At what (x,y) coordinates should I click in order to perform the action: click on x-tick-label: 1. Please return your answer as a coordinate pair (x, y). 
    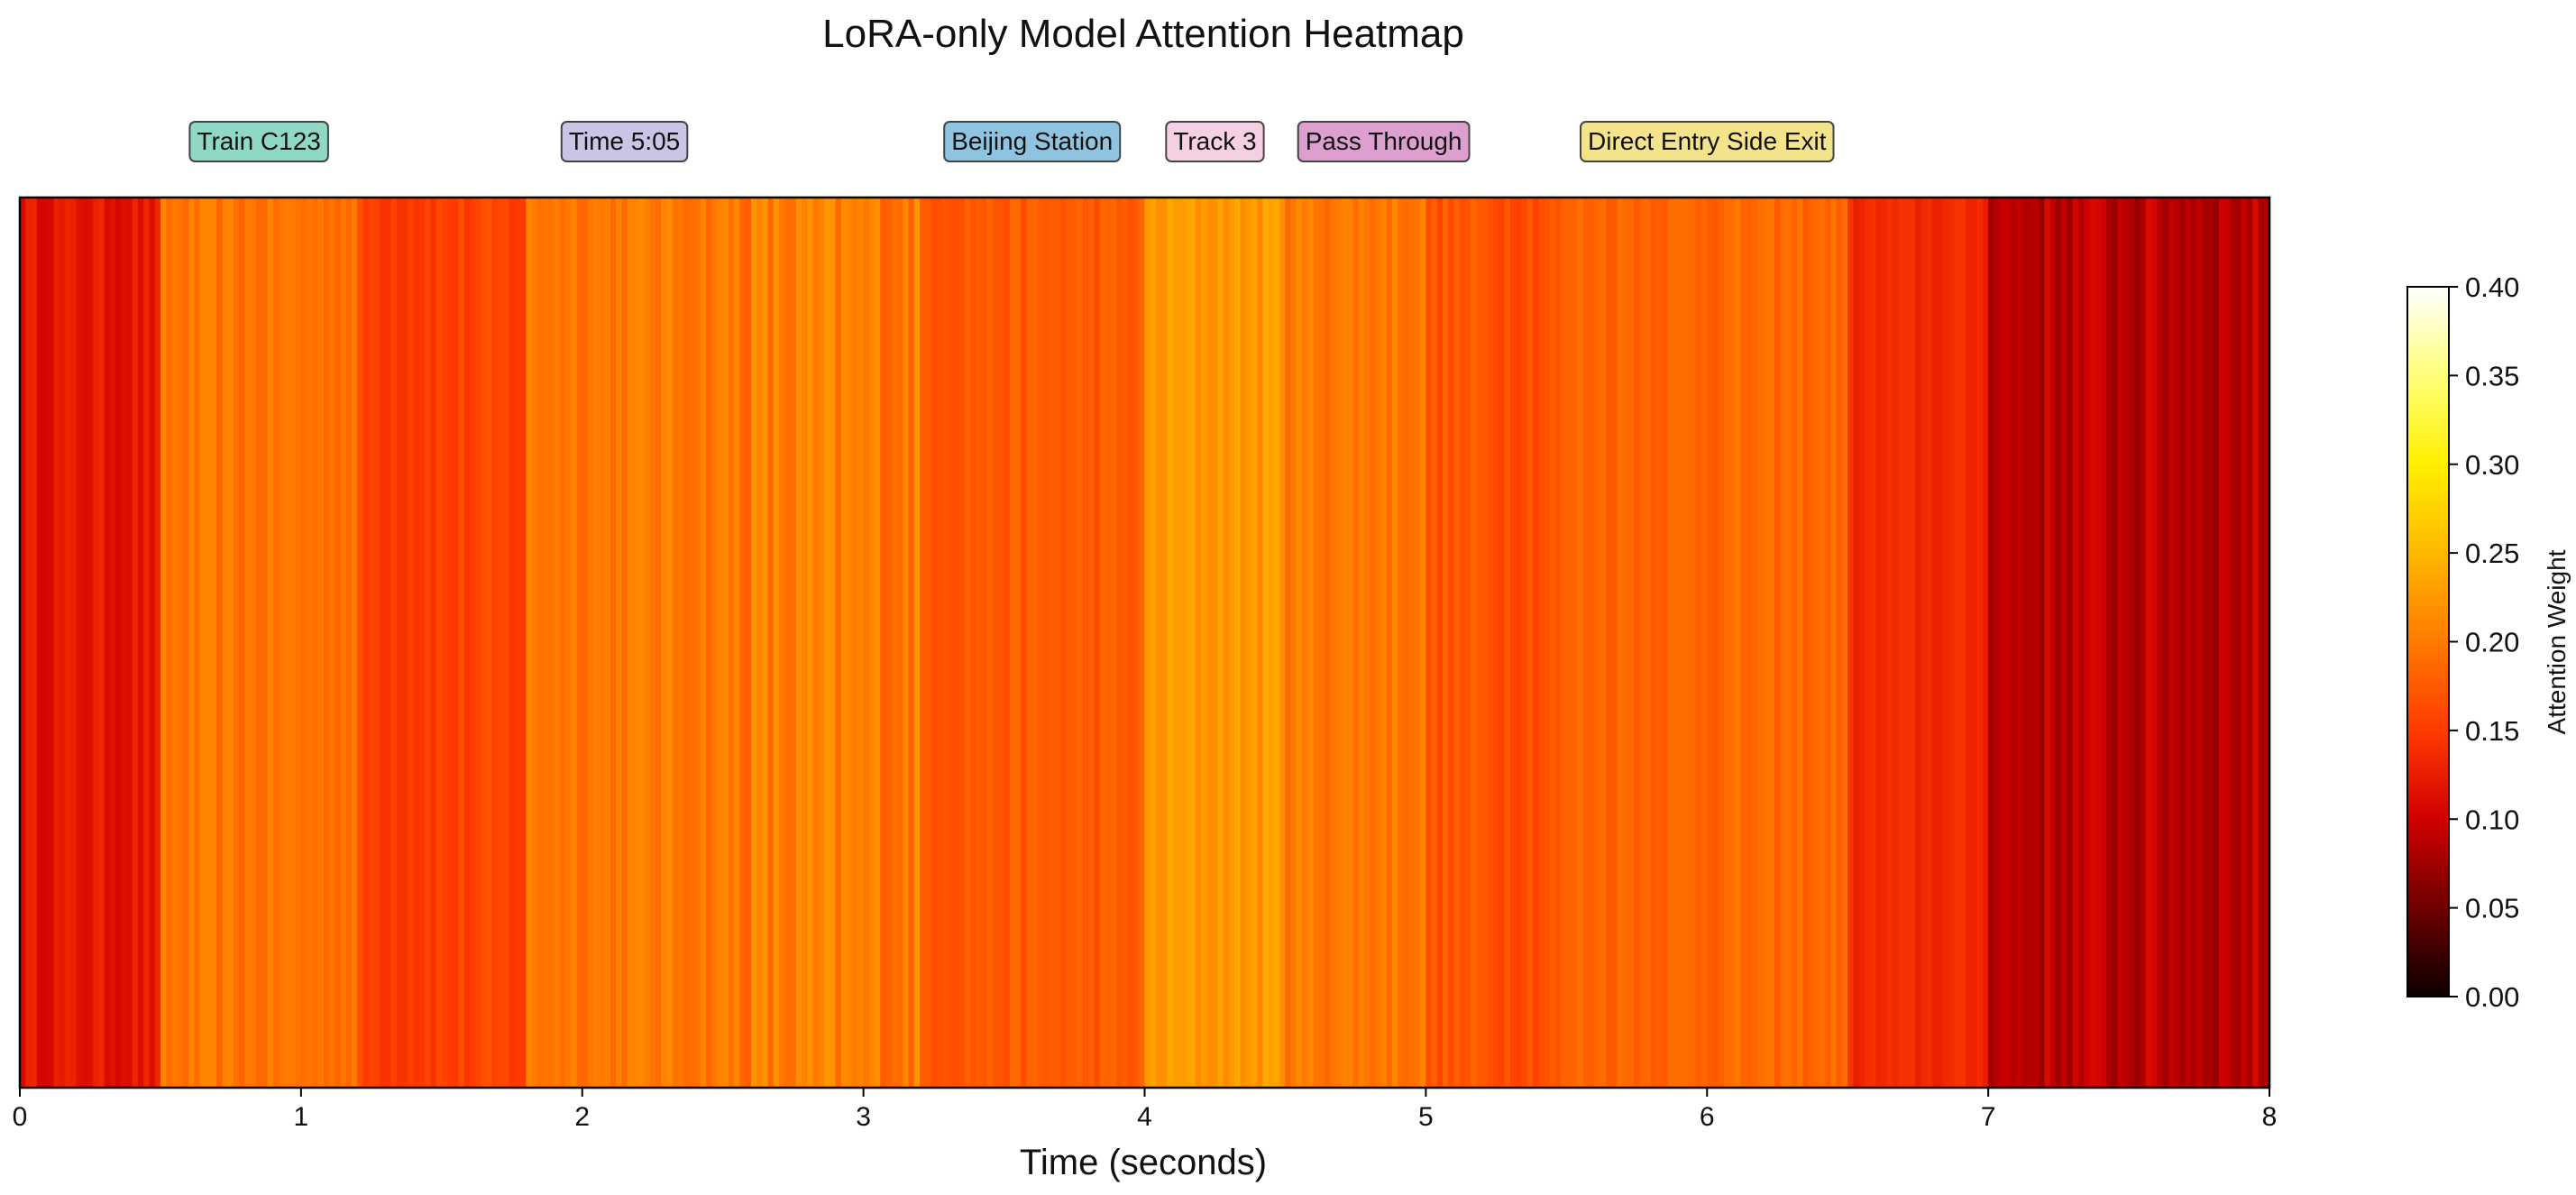
    Looking at the image, I should click on (301, 1117).